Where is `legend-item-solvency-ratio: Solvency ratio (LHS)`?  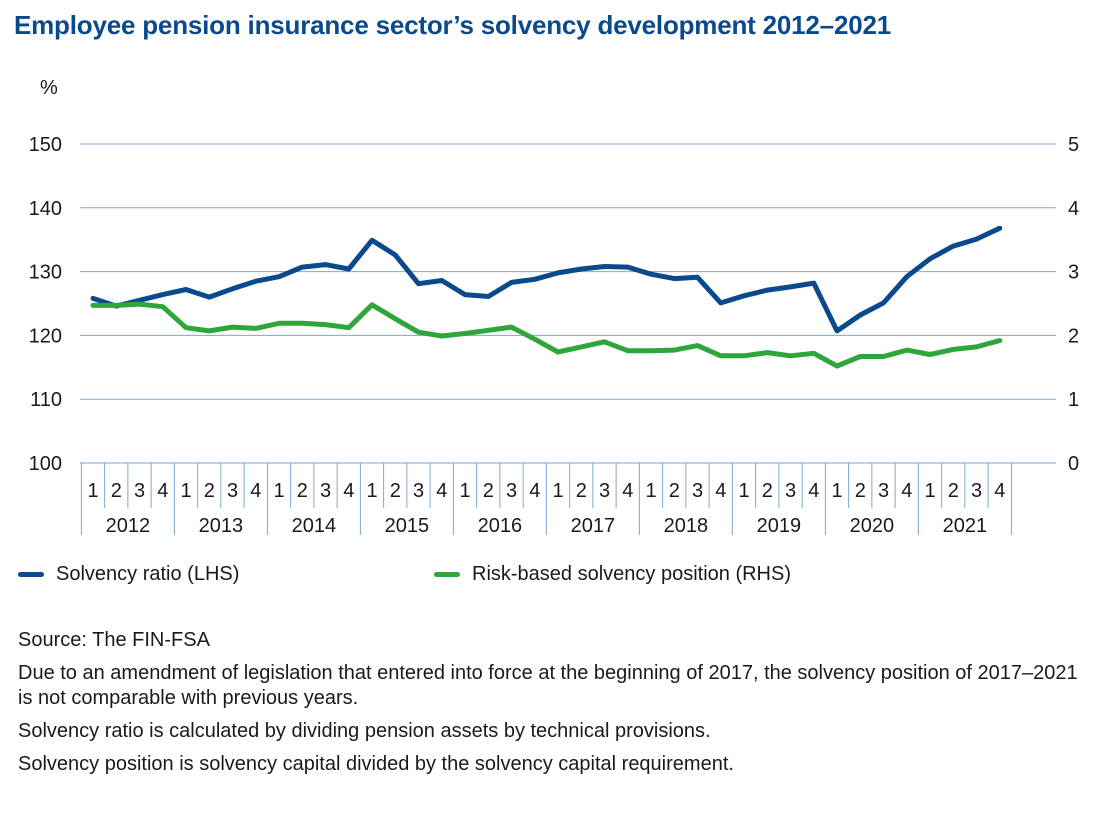 legend-item-solvency-ratio: Solvency ratio (LHS) is located at coordinates (128, 574).